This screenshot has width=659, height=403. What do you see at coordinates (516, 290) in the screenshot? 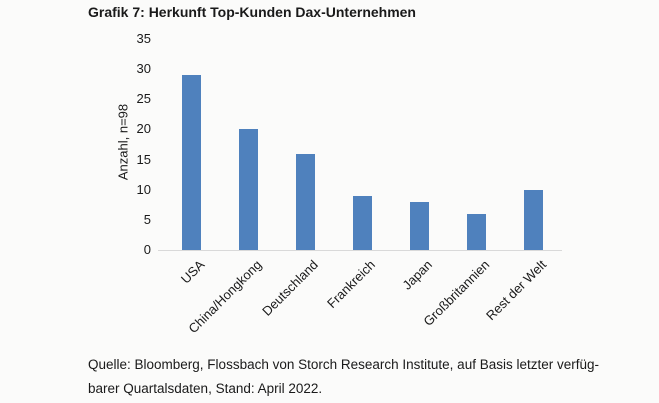
I see `x-axis-label-rest-der-welt: Rest der Welt` at bounding box center [516, 290].